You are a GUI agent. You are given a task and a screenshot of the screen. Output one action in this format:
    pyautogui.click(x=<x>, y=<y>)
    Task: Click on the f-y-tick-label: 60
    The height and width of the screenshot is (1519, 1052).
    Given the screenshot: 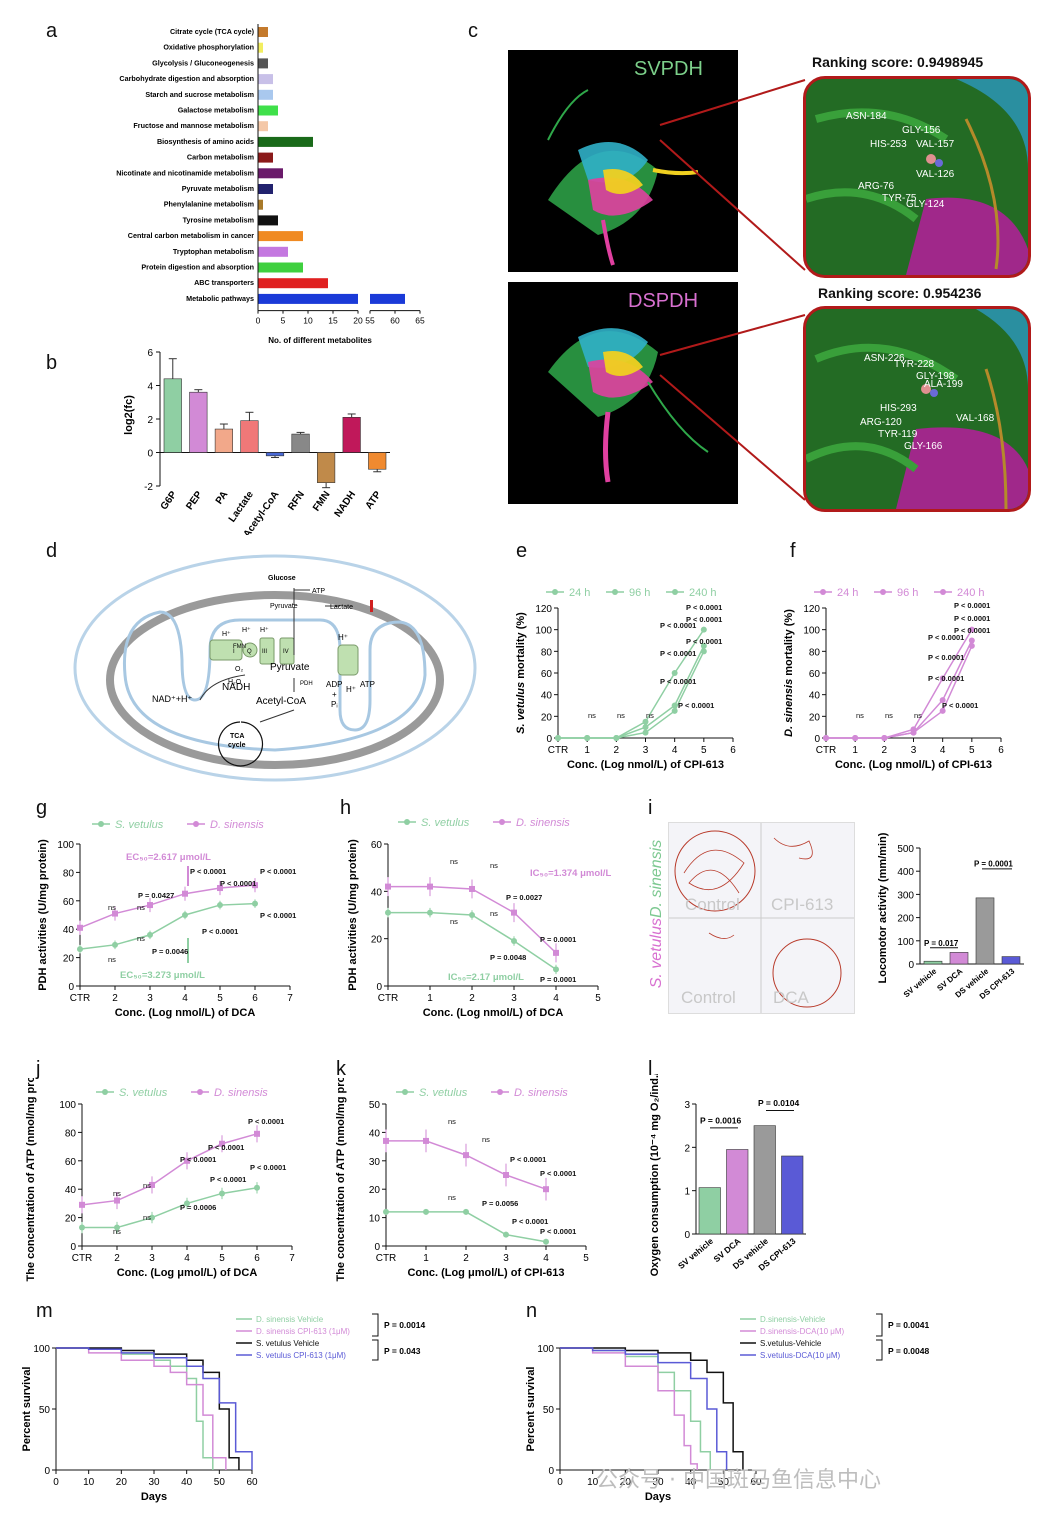 What is the action you would take?
    pyautogui.click(x=815, y=674)
    